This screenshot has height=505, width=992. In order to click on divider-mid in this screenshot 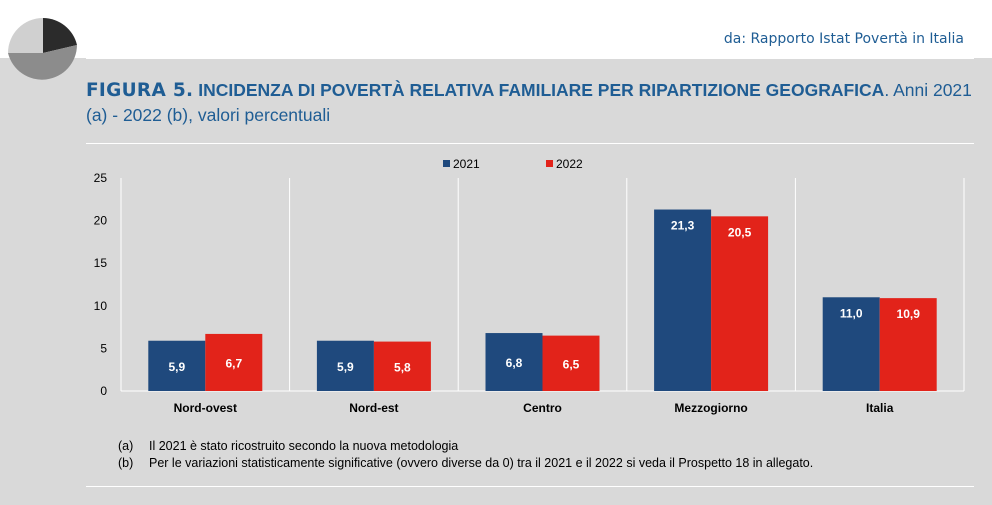, I will do `click(530, 143)`.